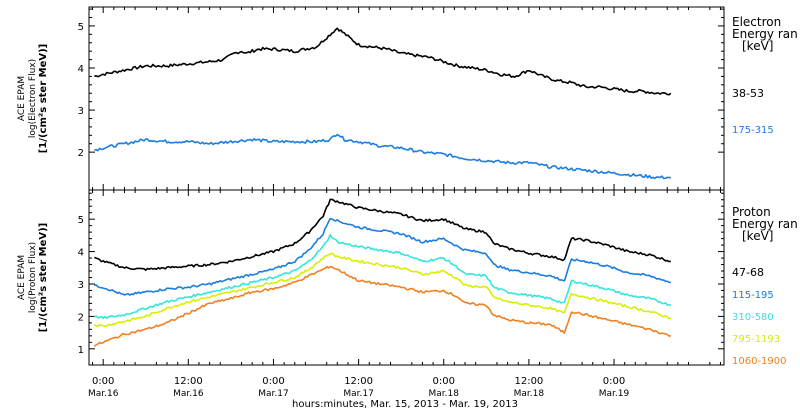 The width and height of the screenshot is (800, 410). What do you see at coordinates (748, 272) in the screenshot?
I see `legend-entry: 47-68` at bounding box center [748, 272].